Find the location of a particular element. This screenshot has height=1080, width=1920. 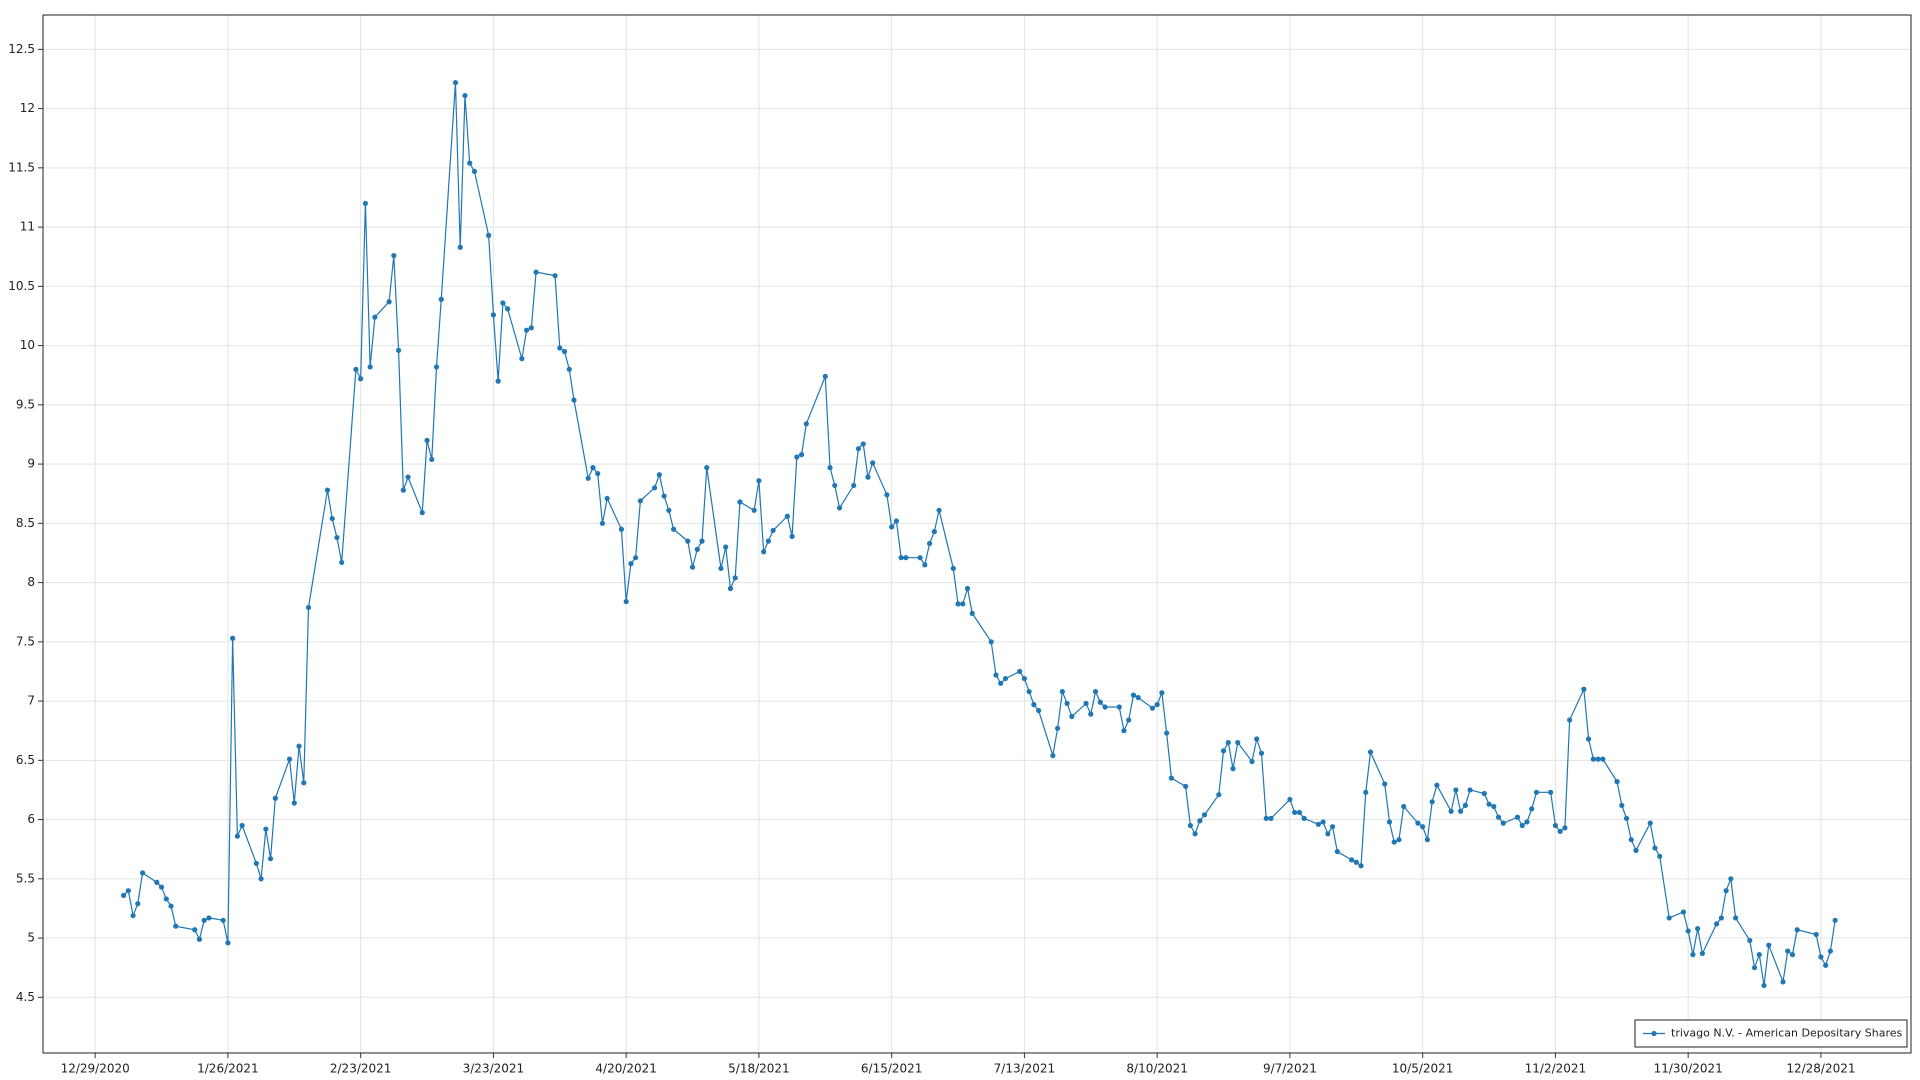

y-tick-label: 9 is located at coordinates (31, 464).